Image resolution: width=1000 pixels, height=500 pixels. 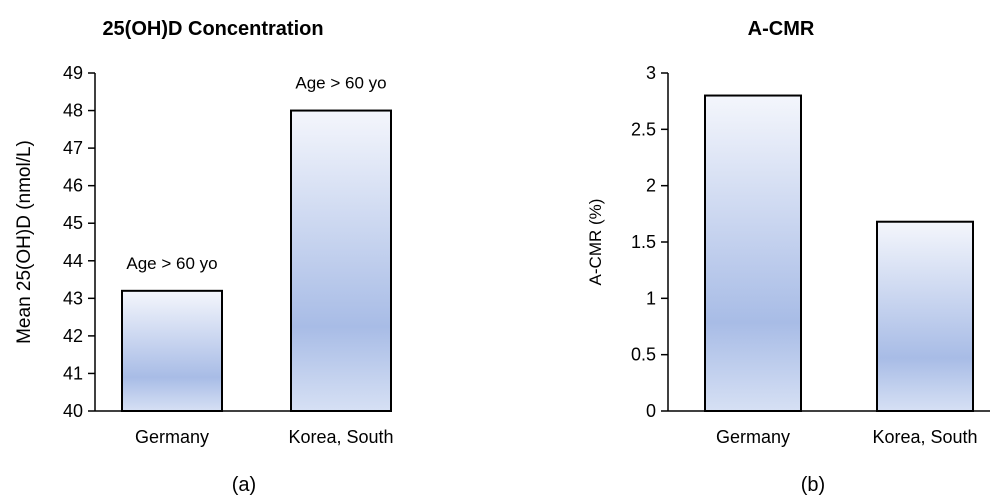 I want to click on y-tick-label: 42, so click(x=73, y=336).